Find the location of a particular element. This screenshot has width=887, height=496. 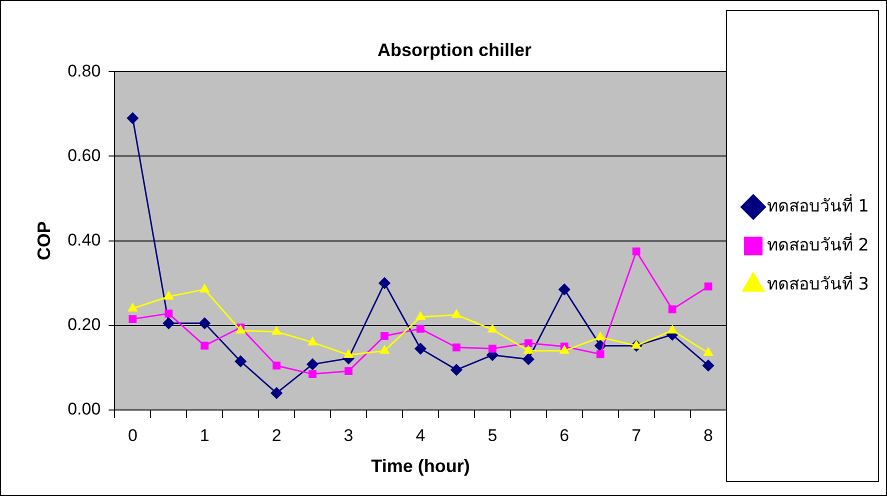

y-tick-label: 0.40 is located at coordinates (84, 240).